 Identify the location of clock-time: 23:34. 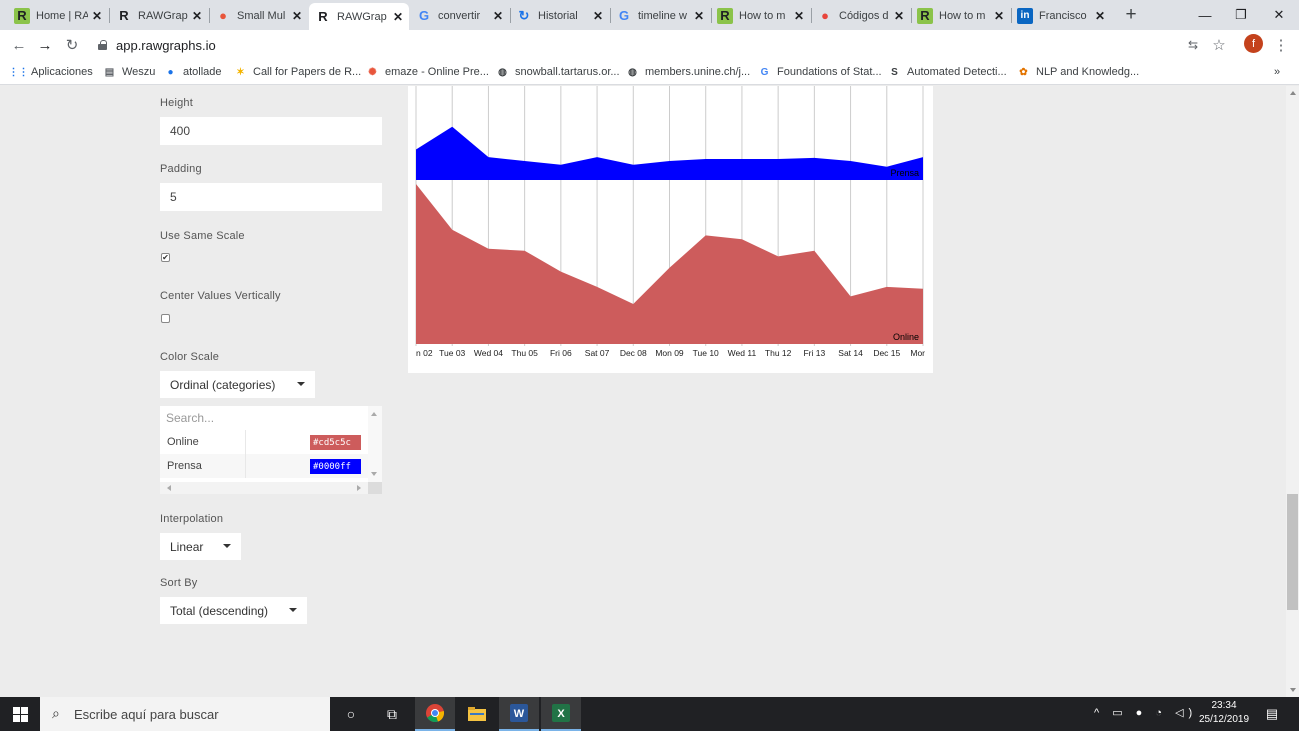
(1224, 705).